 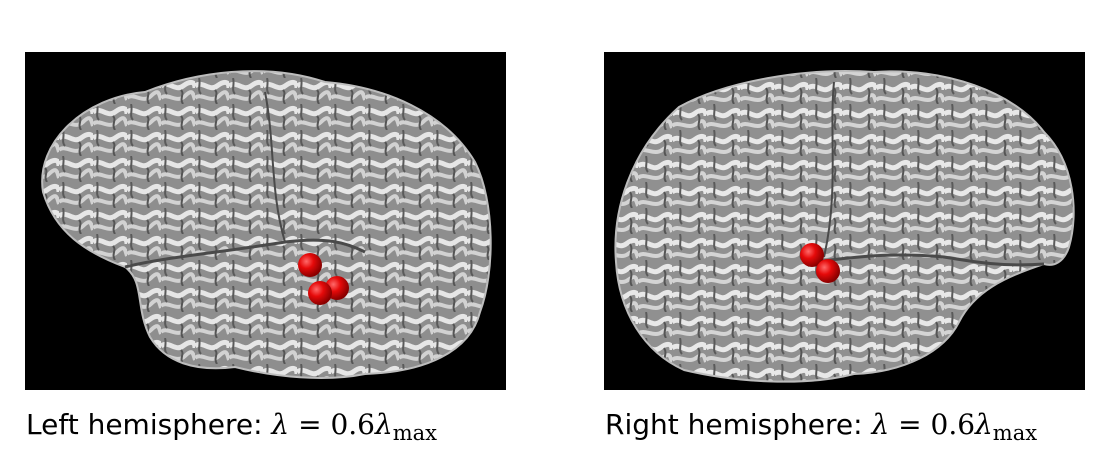 I want to click on right-caption: Right hemisphere: λ = 0.6λmax, so click(x=821, y=429).